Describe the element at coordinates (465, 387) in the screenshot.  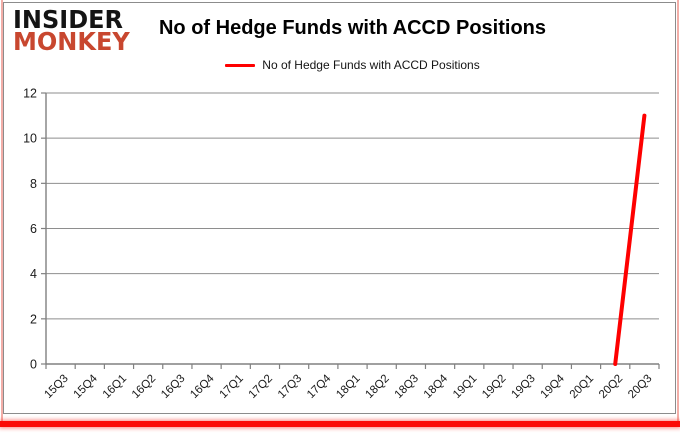
I see `x-tick-label: 19Q1` at that location.